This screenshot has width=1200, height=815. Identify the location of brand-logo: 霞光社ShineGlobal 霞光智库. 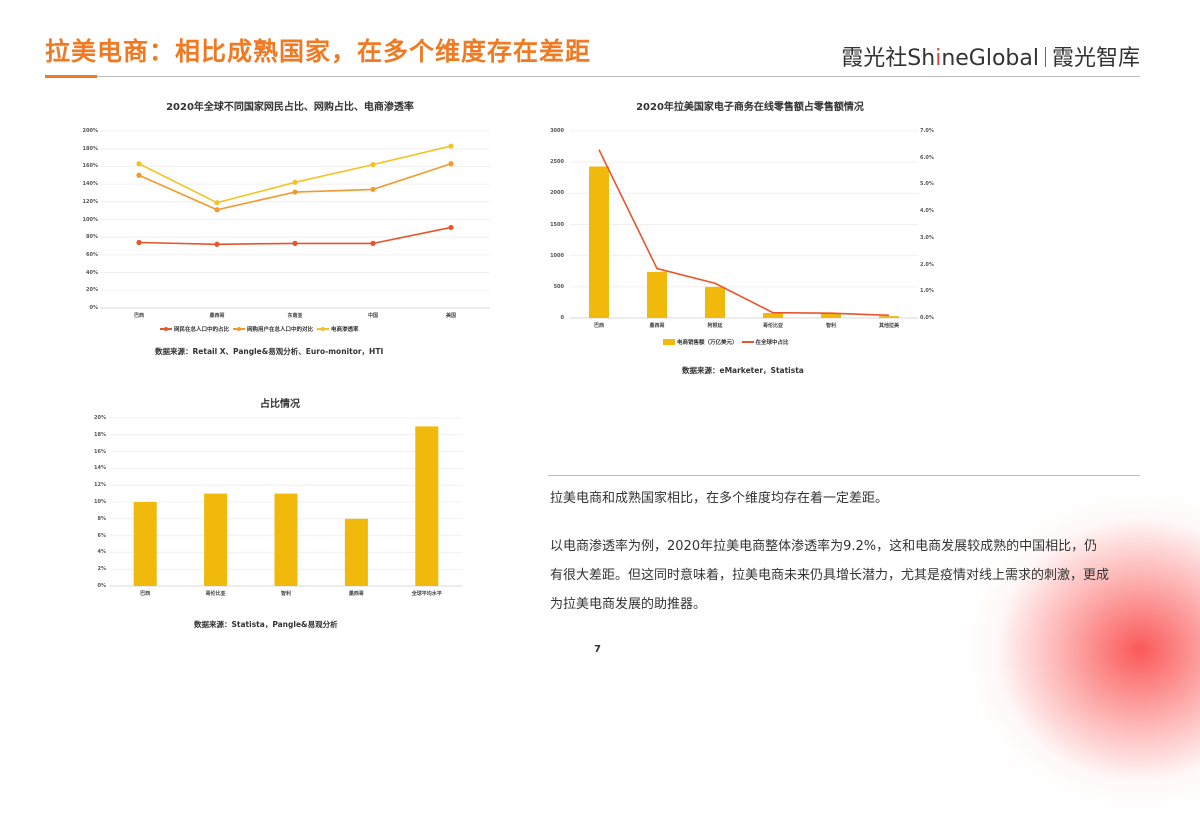
(990, 56).